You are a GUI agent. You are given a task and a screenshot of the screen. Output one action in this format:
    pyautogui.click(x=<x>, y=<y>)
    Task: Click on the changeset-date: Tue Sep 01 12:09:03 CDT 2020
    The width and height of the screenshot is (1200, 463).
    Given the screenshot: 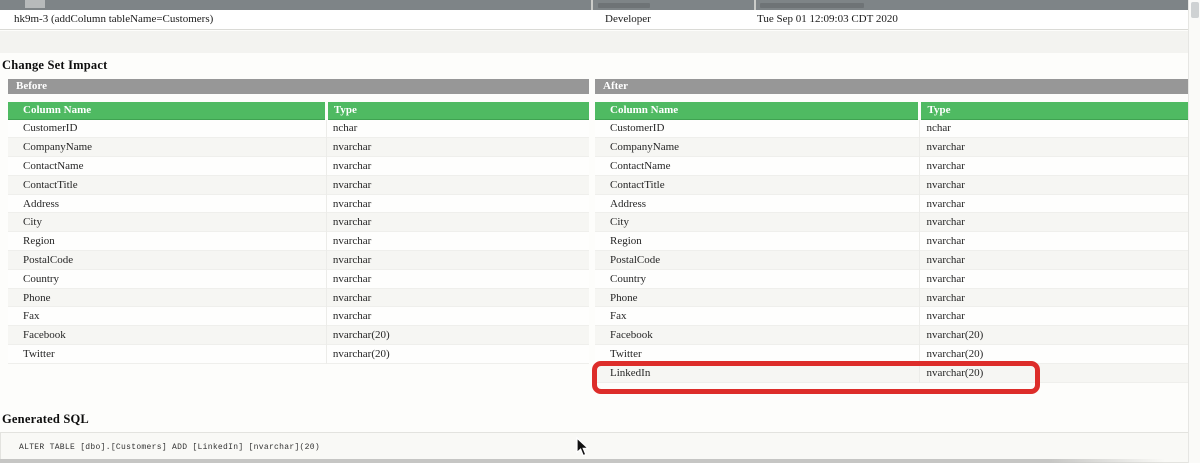 What is the action you would take?
    pyautogui.click(x=827, y=19)
    